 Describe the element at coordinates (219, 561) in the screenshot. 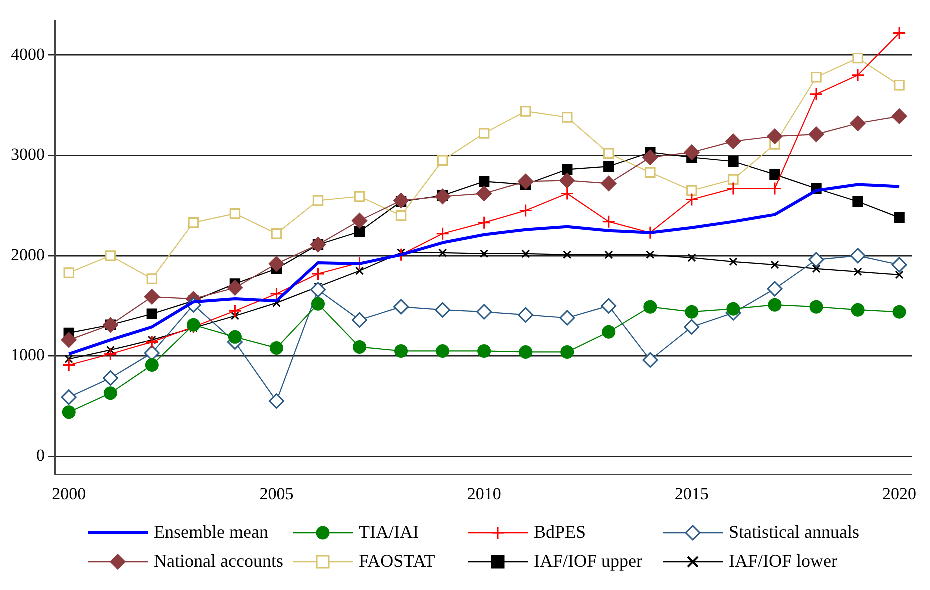

I see `legend-label: National accounts` at that location.